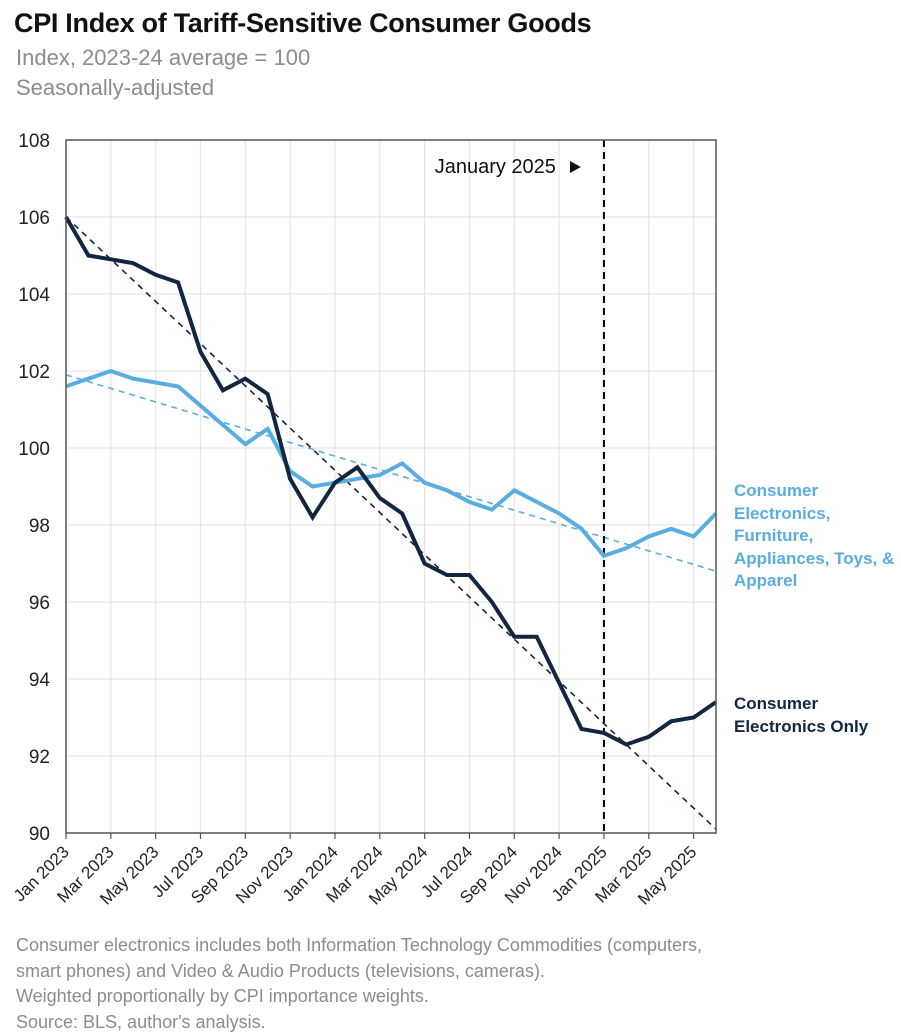  What do you see at coordinates (39, 834) in the screenshot?
I see `y-tick-label: 90` at bounding box center [39, 834].